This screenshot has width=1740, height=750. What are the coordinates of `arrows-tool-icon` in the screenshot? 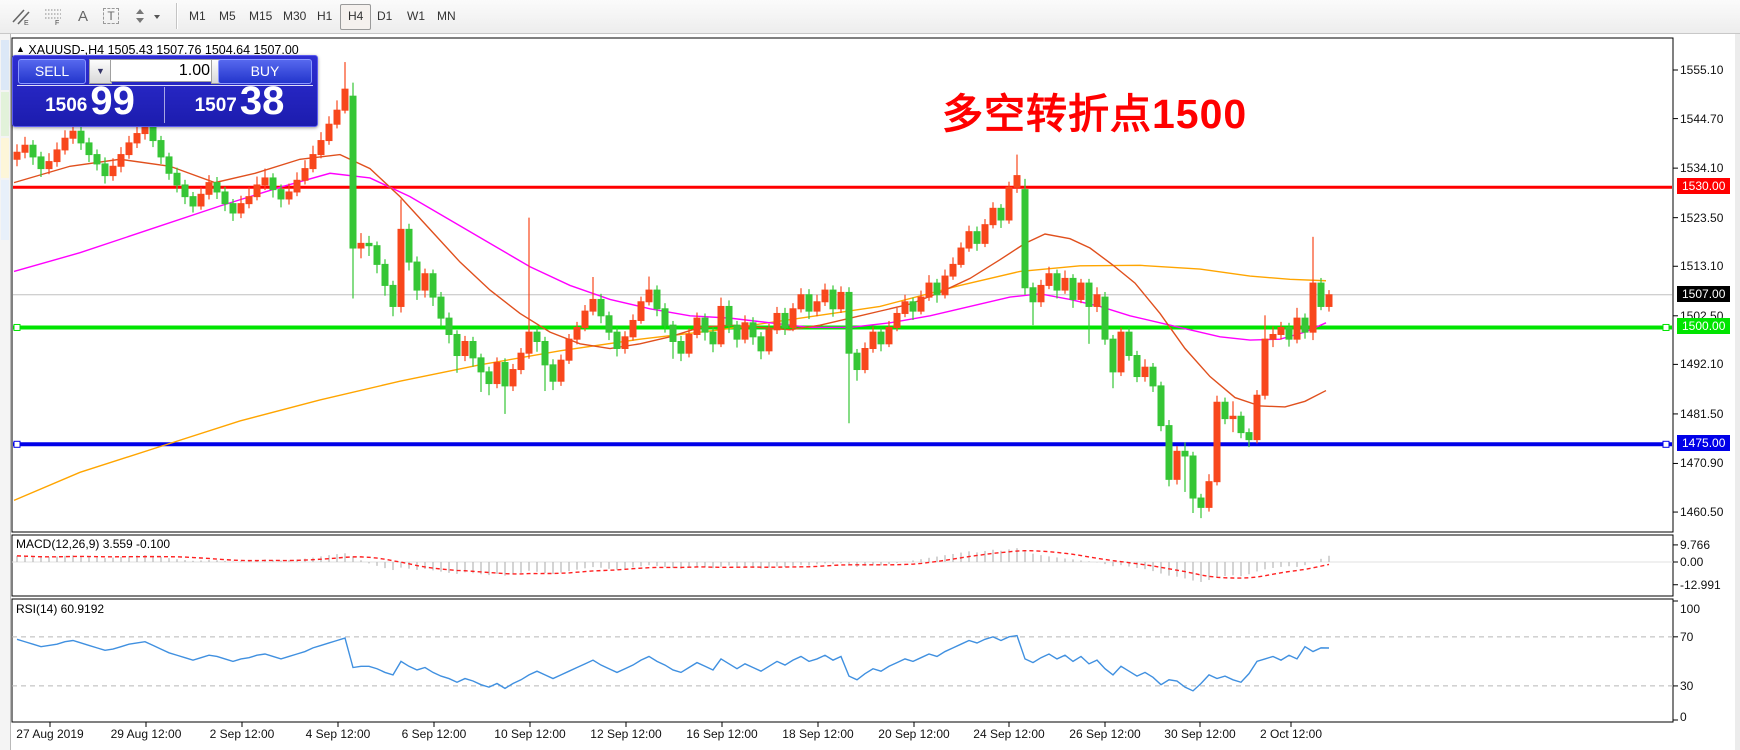 It's located at (147, 16).